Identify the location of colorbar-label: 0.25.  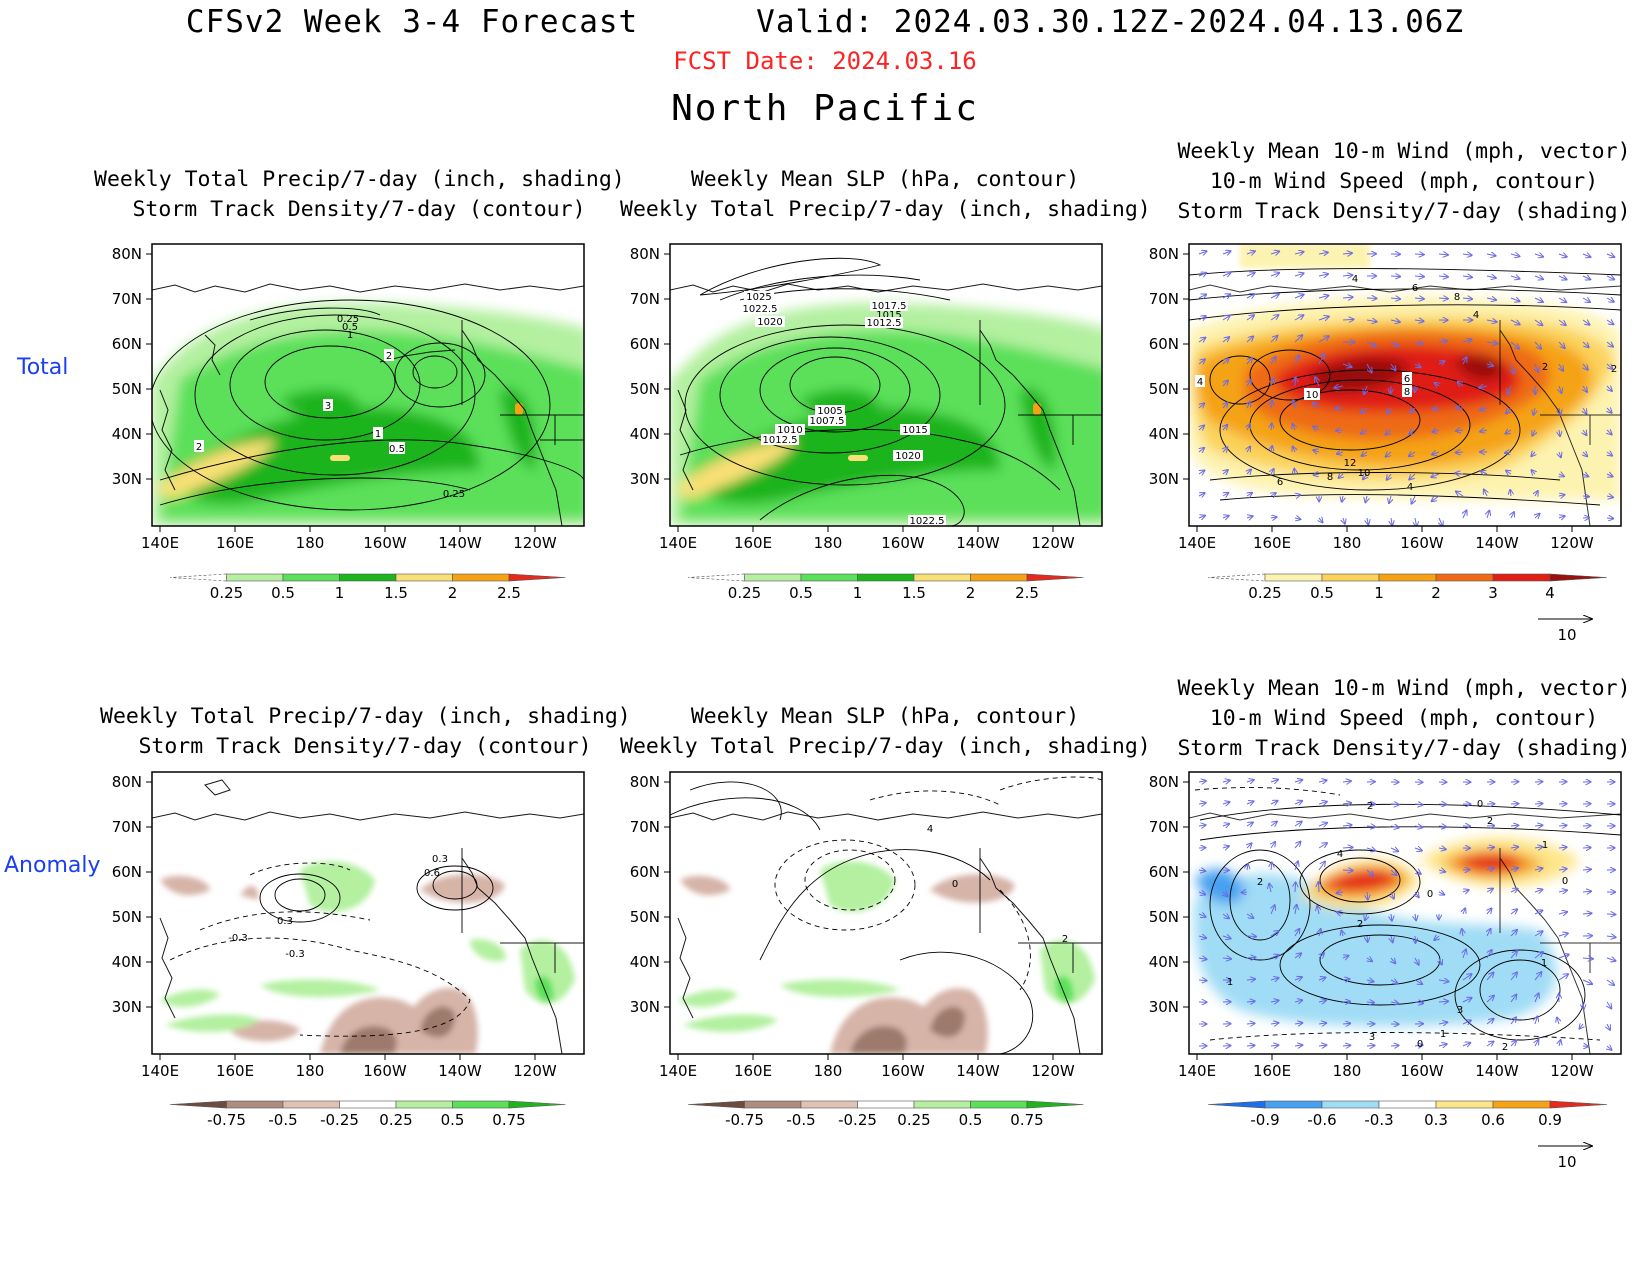
(226, 593).